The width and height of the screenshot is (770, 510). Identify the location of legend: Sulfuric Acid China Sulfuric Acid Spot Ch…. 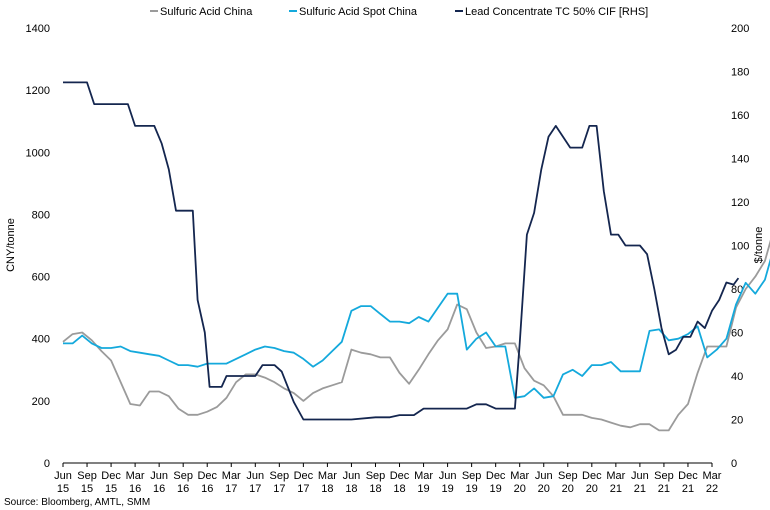
(399, 12).